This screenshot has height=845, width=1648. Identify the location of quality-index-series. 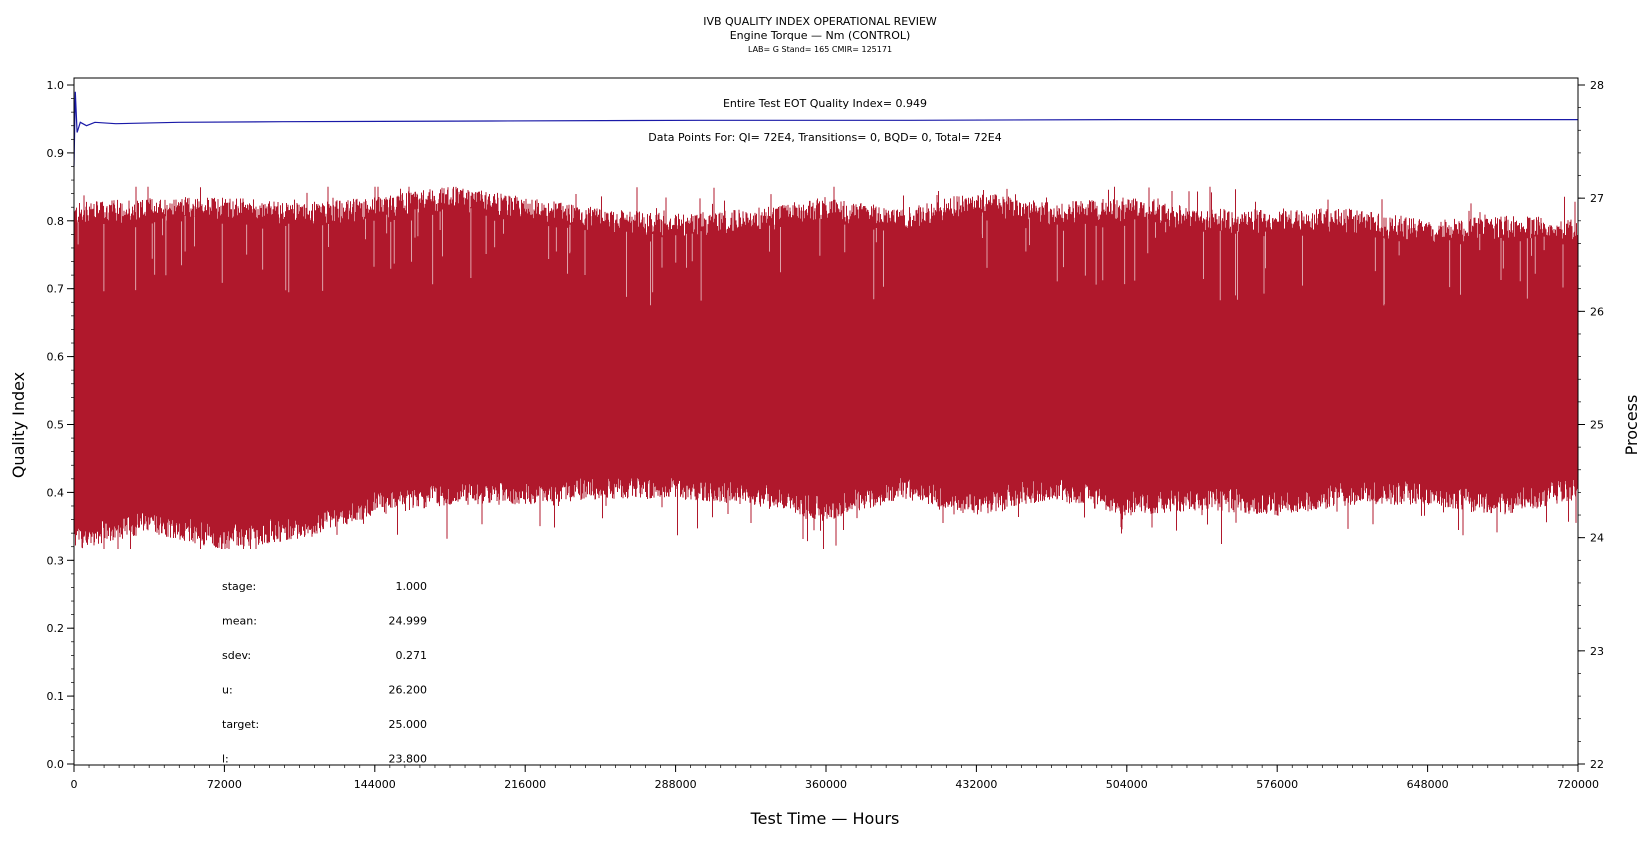
(825, 129).